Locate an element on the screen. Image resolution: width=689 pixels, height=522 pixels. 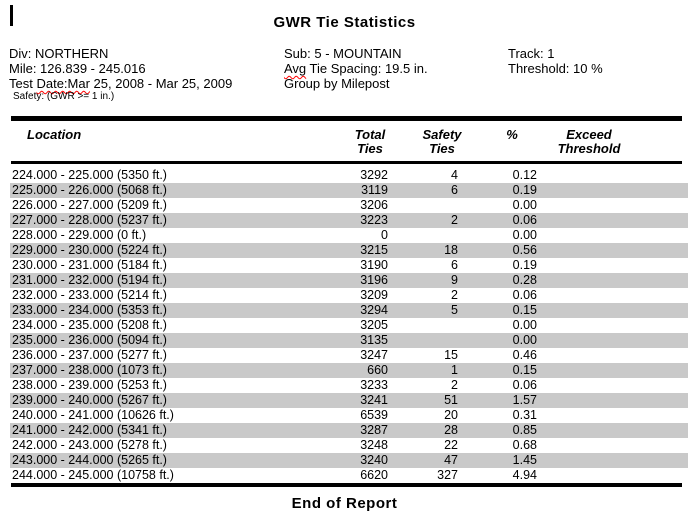
table-row: 241.000 - 242.000 (5341 ft.) 3287 28 0.85 is located at coordinates (349, 430).